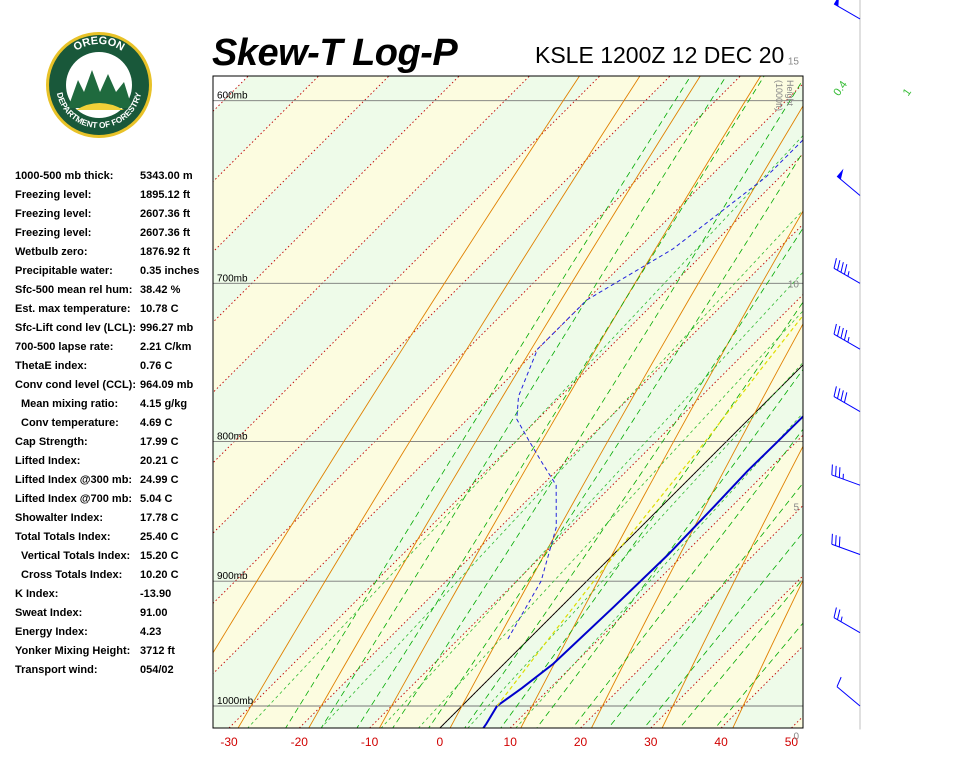 Image resolution: width=960 pixels, height=768 pixels. I want to click on stat-row: Freezing level: 2607.36 ft, so click(120, 236).